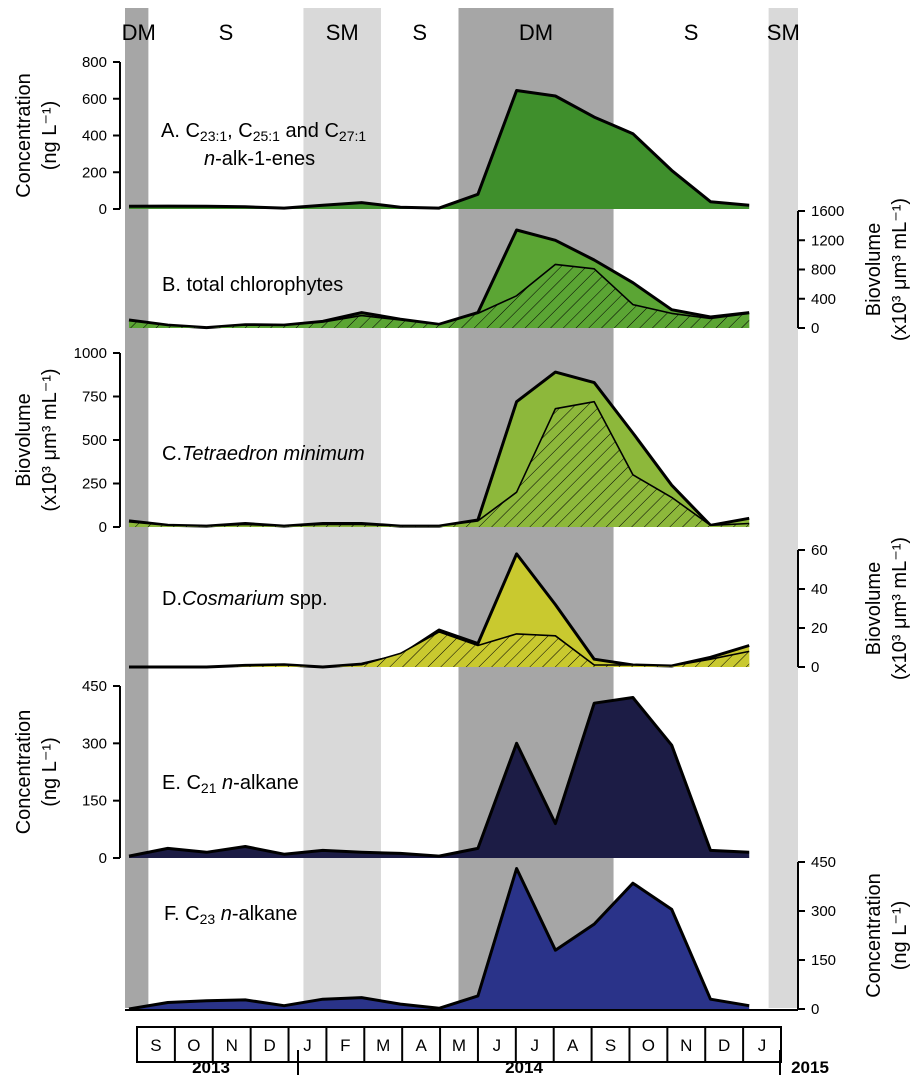 The width and height of the screenshot is (915, 1076). What do you see at coordinates (827, 240) in the screenshot?
I see `y-tick-label: 1200` at bounding box center [827, 240].